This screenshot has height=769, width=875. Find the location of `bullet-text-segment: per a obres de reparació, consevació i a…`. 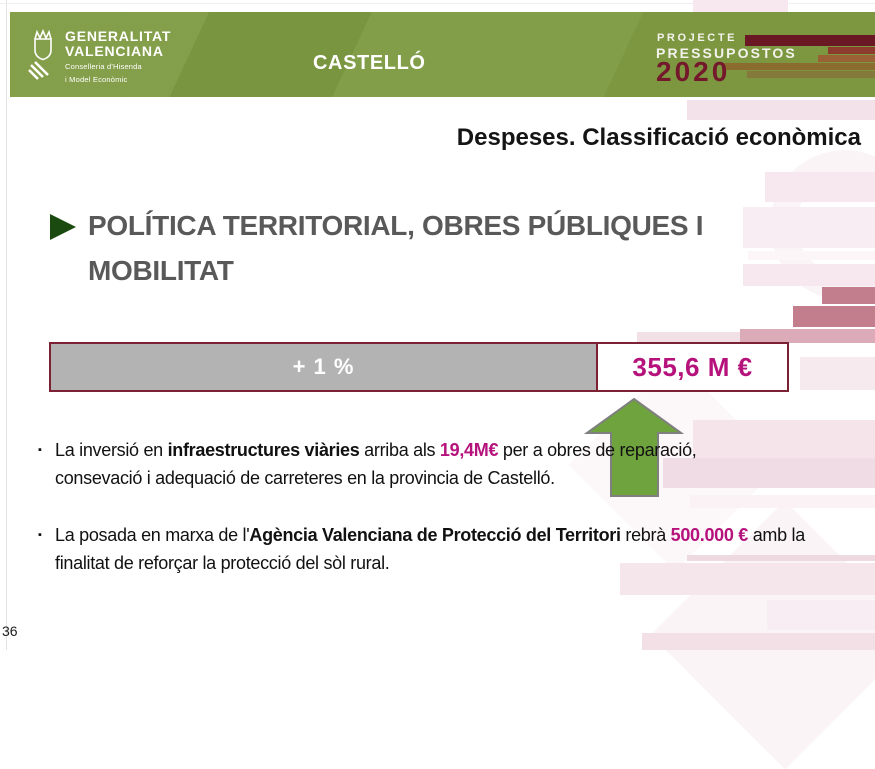

bullet-text-segment: per a obres de reparació, consevació i a… is located at coordinates (376, 464).